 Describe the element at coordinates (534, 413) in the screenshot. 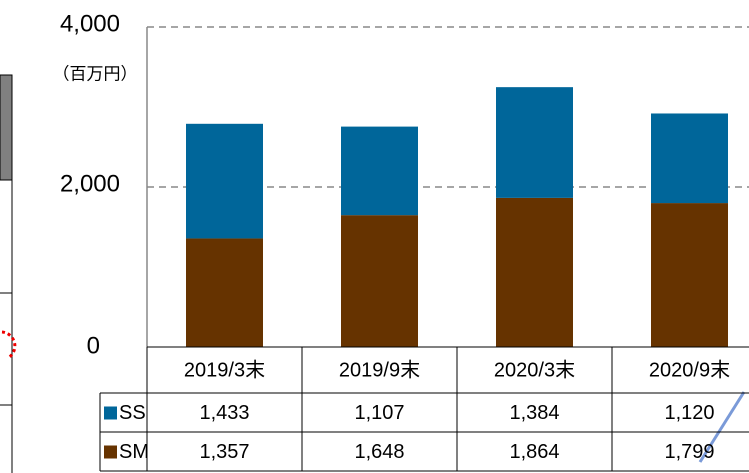

I see `table-value: 1,384` at that location.